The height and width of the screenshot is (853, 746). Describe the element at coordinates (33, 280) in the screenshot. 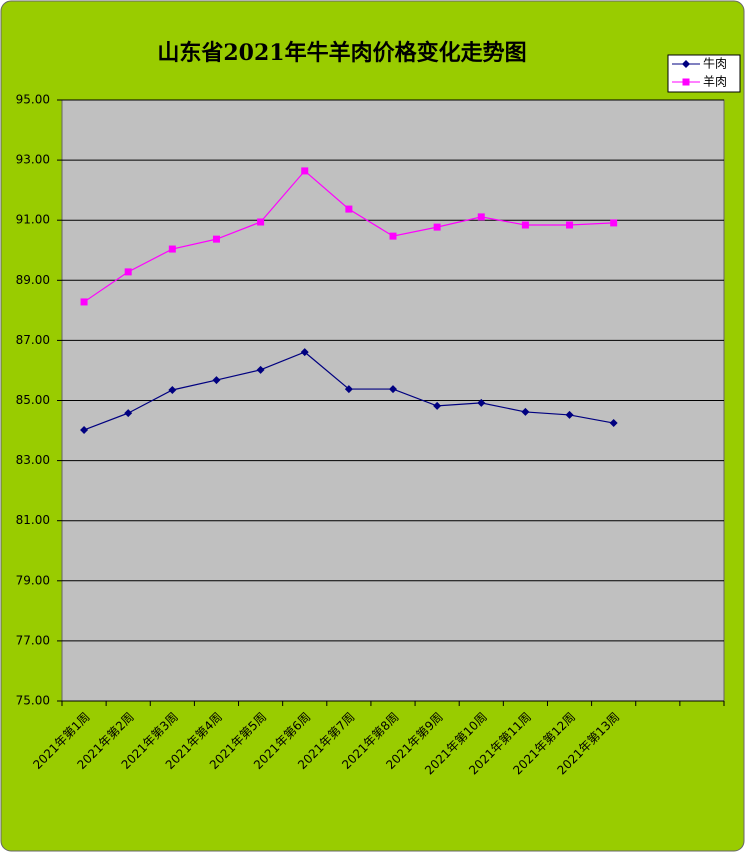

I see `y-tick-label: 89.00` at that location.